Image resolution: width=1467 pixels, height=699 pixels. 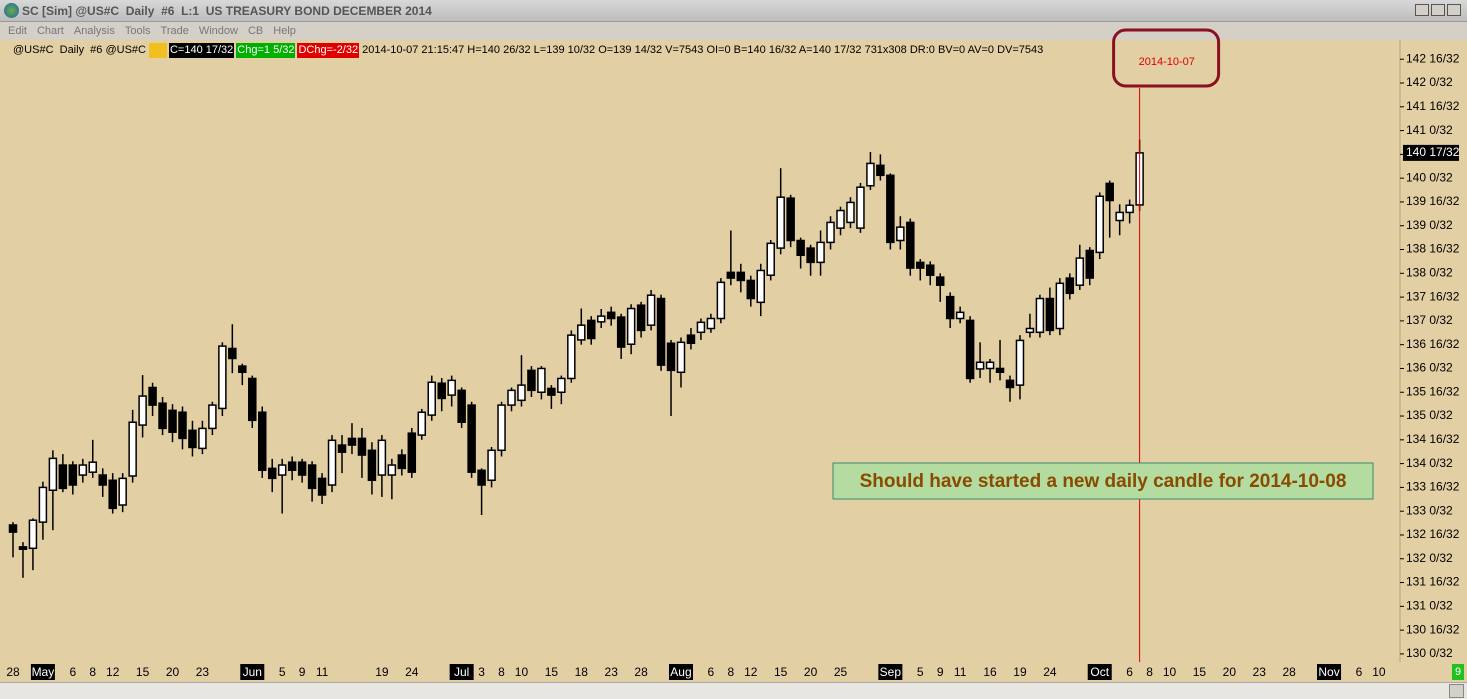 What do you see at coordinates (1429, 130) in the screenshot?
I see `y-tick-label: 141 0/32` at bounding box center [1429, 130].